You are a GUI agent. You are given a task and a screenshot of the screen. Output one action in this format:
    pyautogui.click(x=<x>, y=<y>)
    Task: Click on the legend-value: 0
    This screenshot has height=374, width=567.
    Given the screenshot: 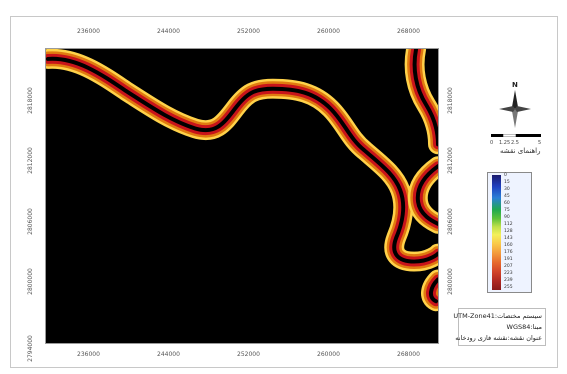 What is the action you would take?
    pyautogui.click(x=505, y=175)
    